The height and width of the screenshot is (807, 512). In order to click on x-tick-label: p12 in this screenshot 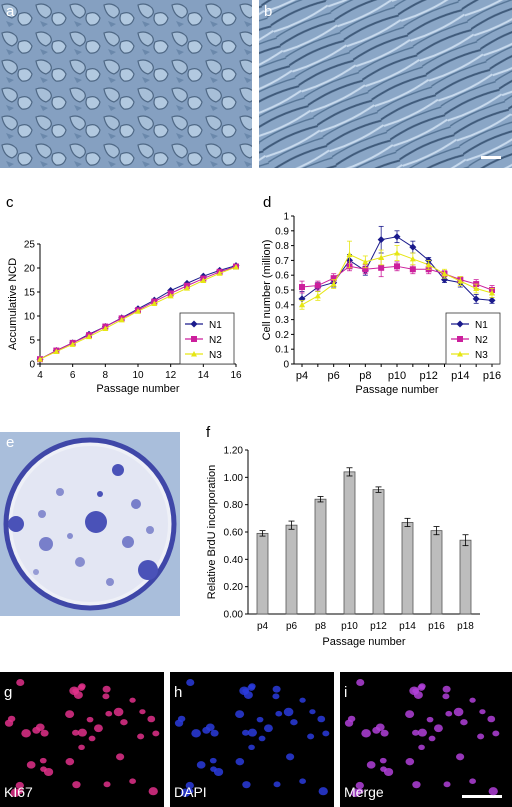, I will do `click(378, 626)`.